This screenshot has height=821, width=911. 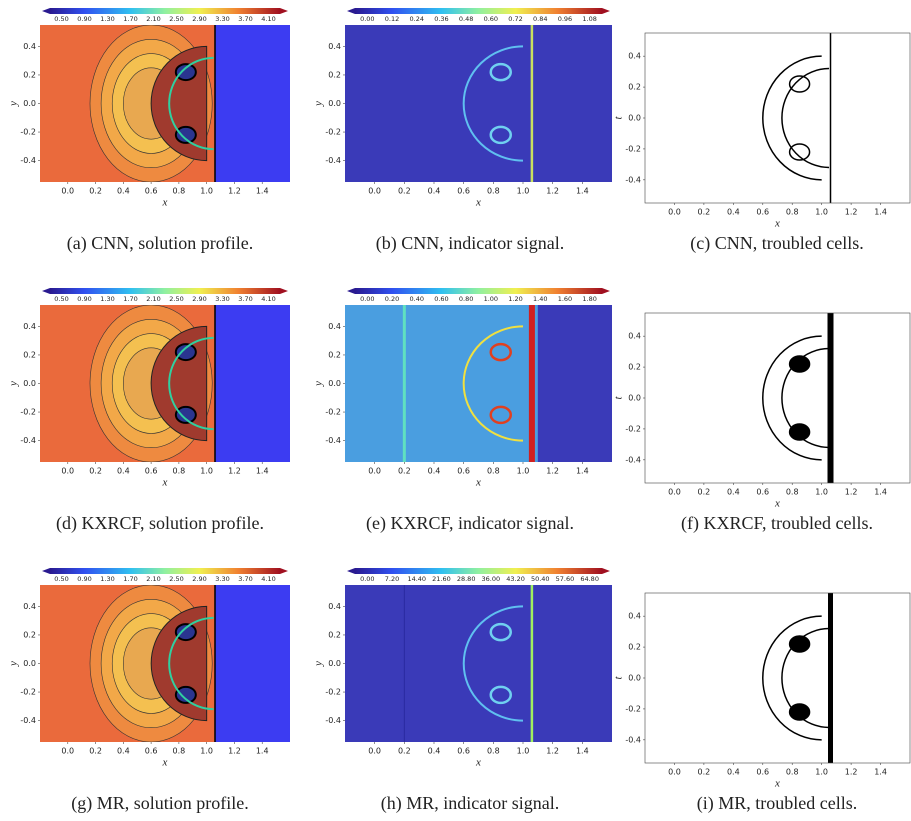 I want to click on colorbar-tick-label: 0.36, so click(x=441, y=19).